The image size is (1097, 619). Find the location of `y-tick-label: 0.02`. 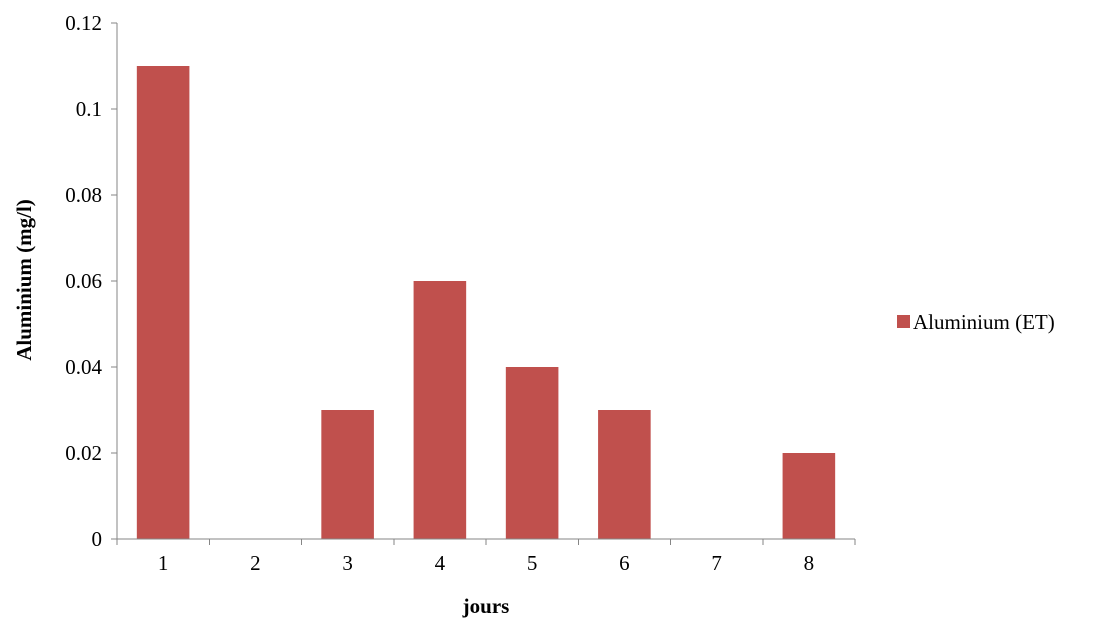

y-tick-label: 0.02 is located at coordinates (83, 453).